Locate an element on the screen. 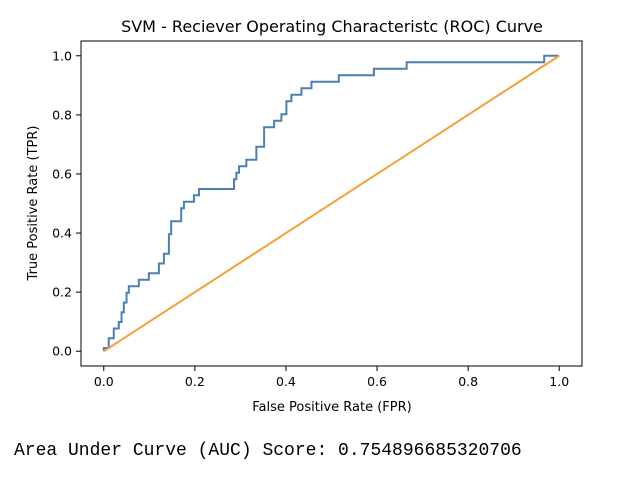 This screenshot has width=628, height=478. y-tick-label: 0.6 is located at coordinates (62, 173).